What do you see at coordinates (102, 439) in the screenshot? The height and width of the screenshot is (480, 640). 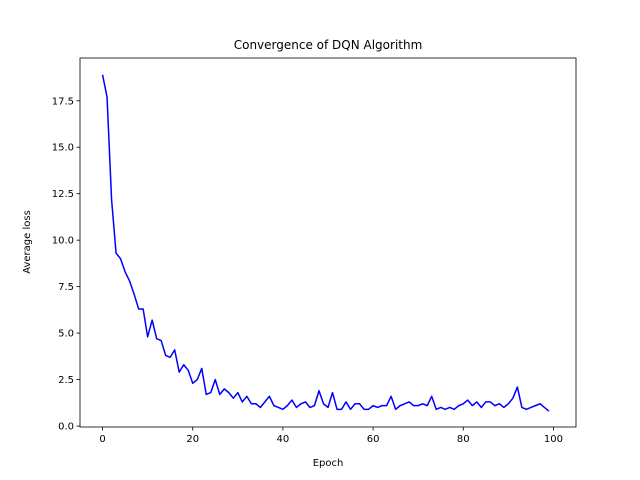 I see `x-tick-label: 0` at bounding box center [102, 439].